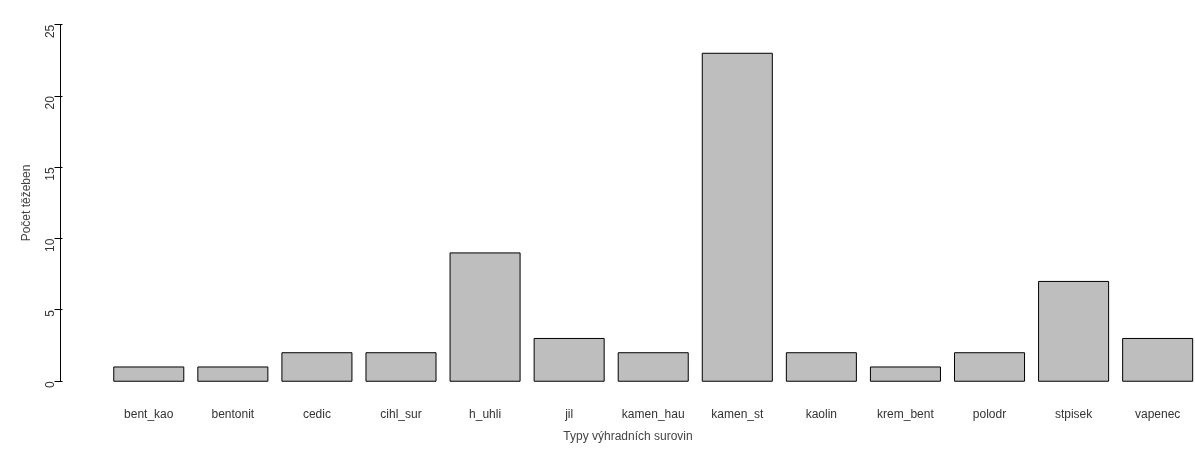  I want to click on x-tick-label: kamen_hau, so click(653, 413).